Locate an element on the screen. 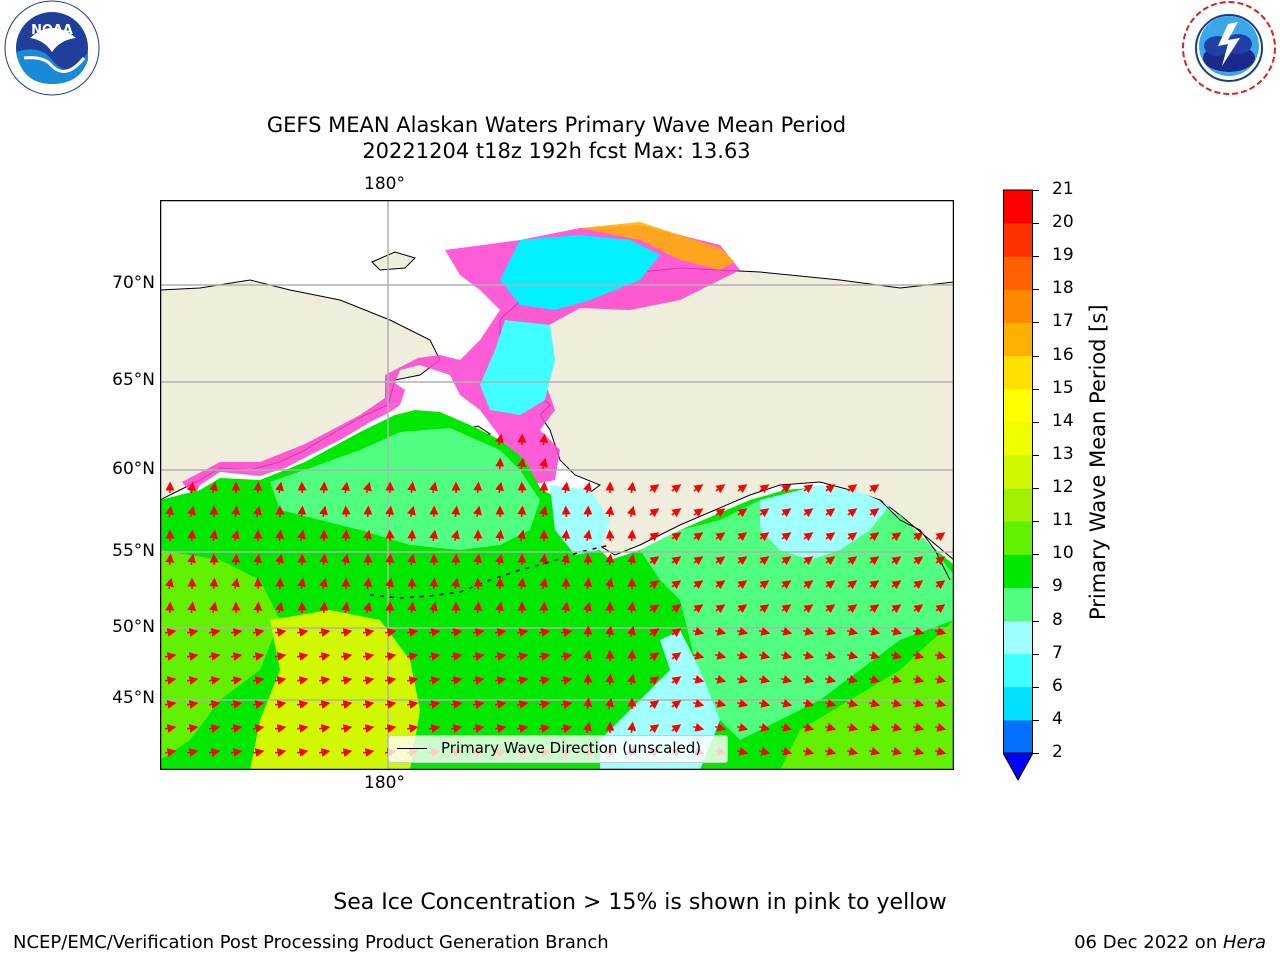 The image size is (1280, 960). lon-label-top: 180° is located at coordinates (384, 184).